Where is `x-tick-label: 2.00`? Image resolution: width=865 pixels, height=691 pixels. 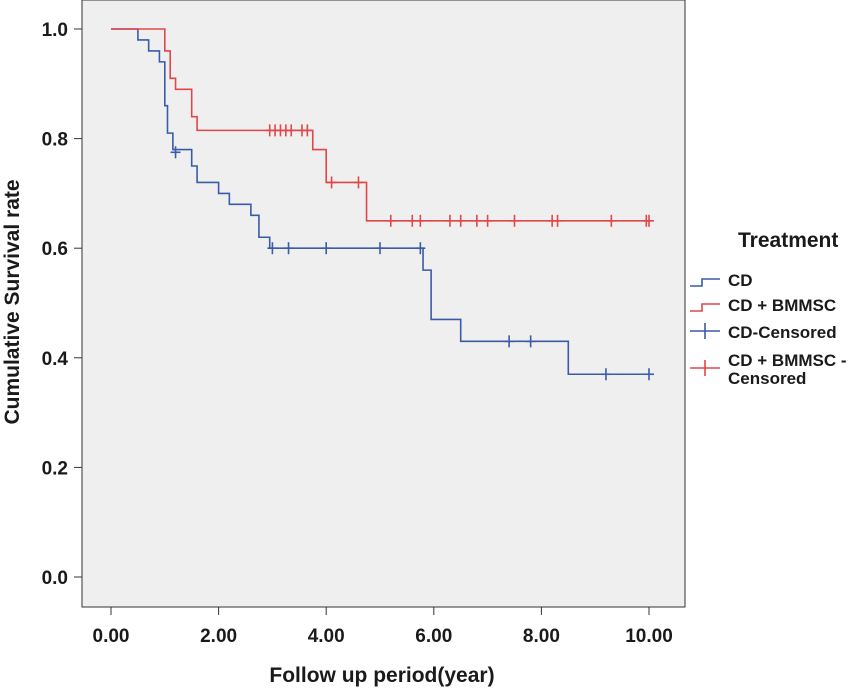 x-tick-label: 2.00 is located at coordinates (218, 636).